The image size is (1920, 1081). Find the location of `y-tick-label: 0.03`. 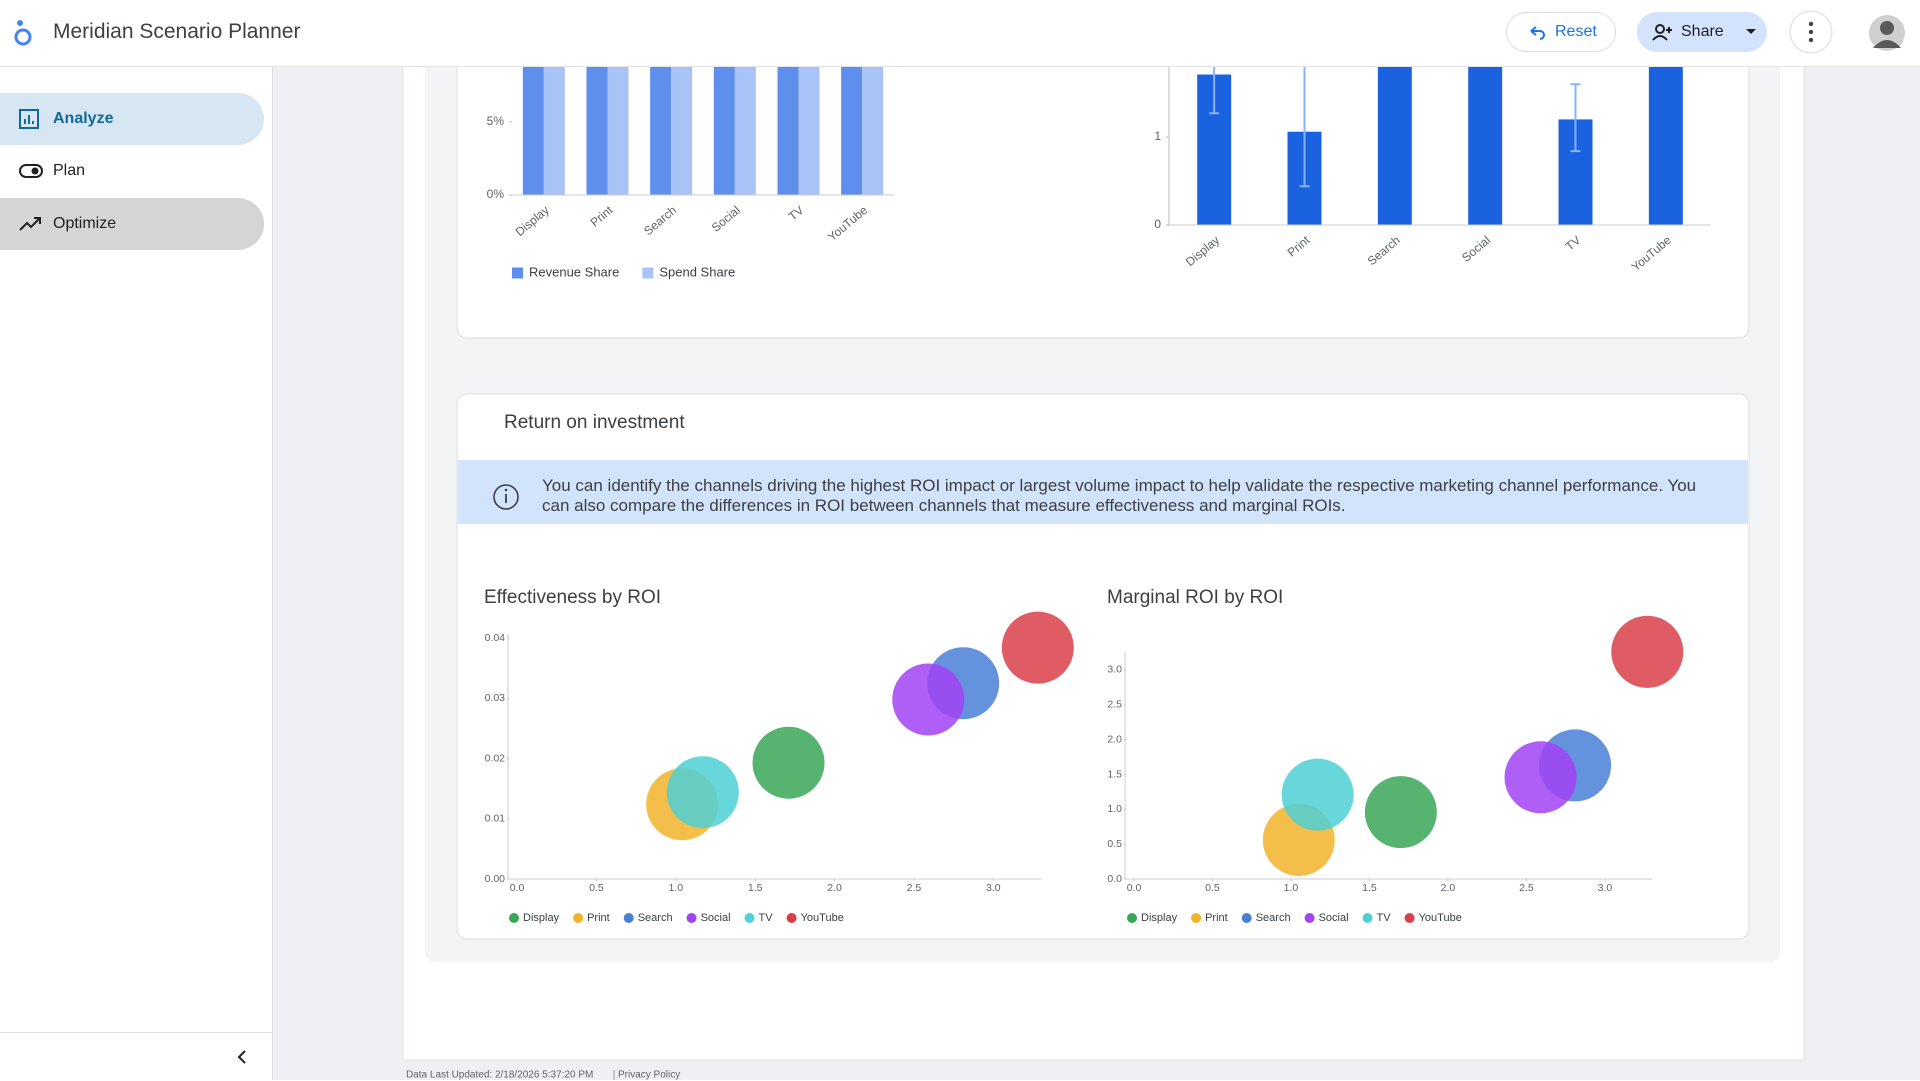

y-tick-label: 0.03 is located at coordinates (495, 698).